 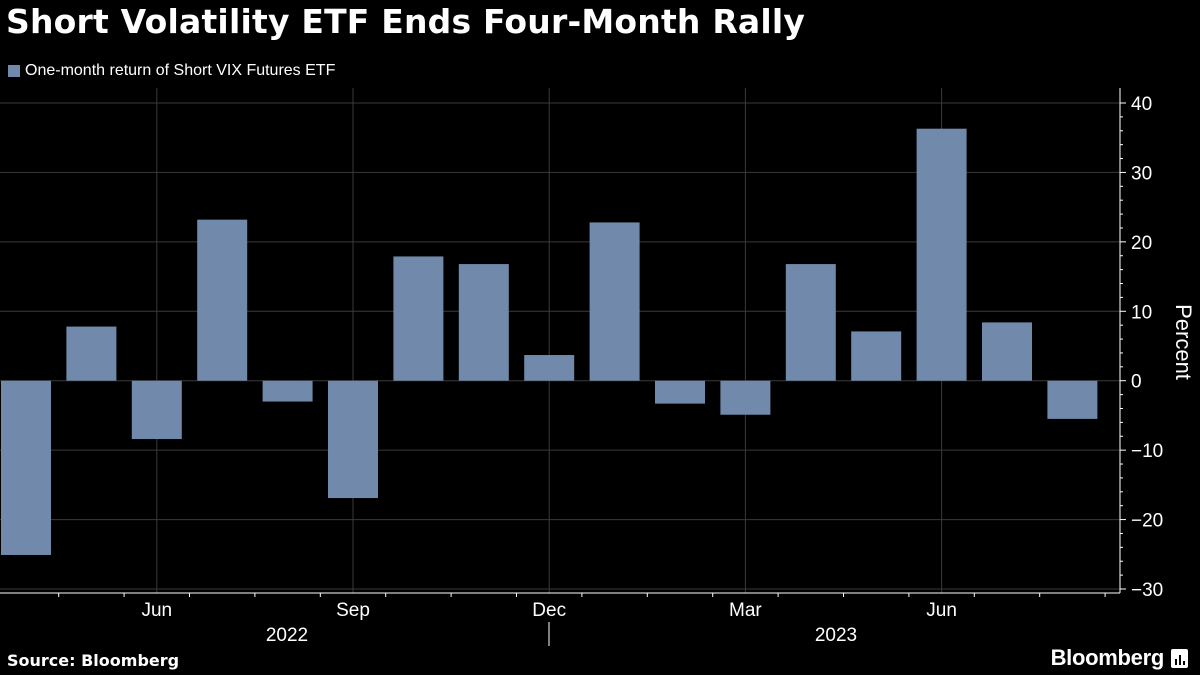 What do you see at coordinates (1157, 344) in the screenshot?
I see `y-axis: 40 30 20 10 0 −10 −20 −30 Percent` at bounding box center [1157, 344].